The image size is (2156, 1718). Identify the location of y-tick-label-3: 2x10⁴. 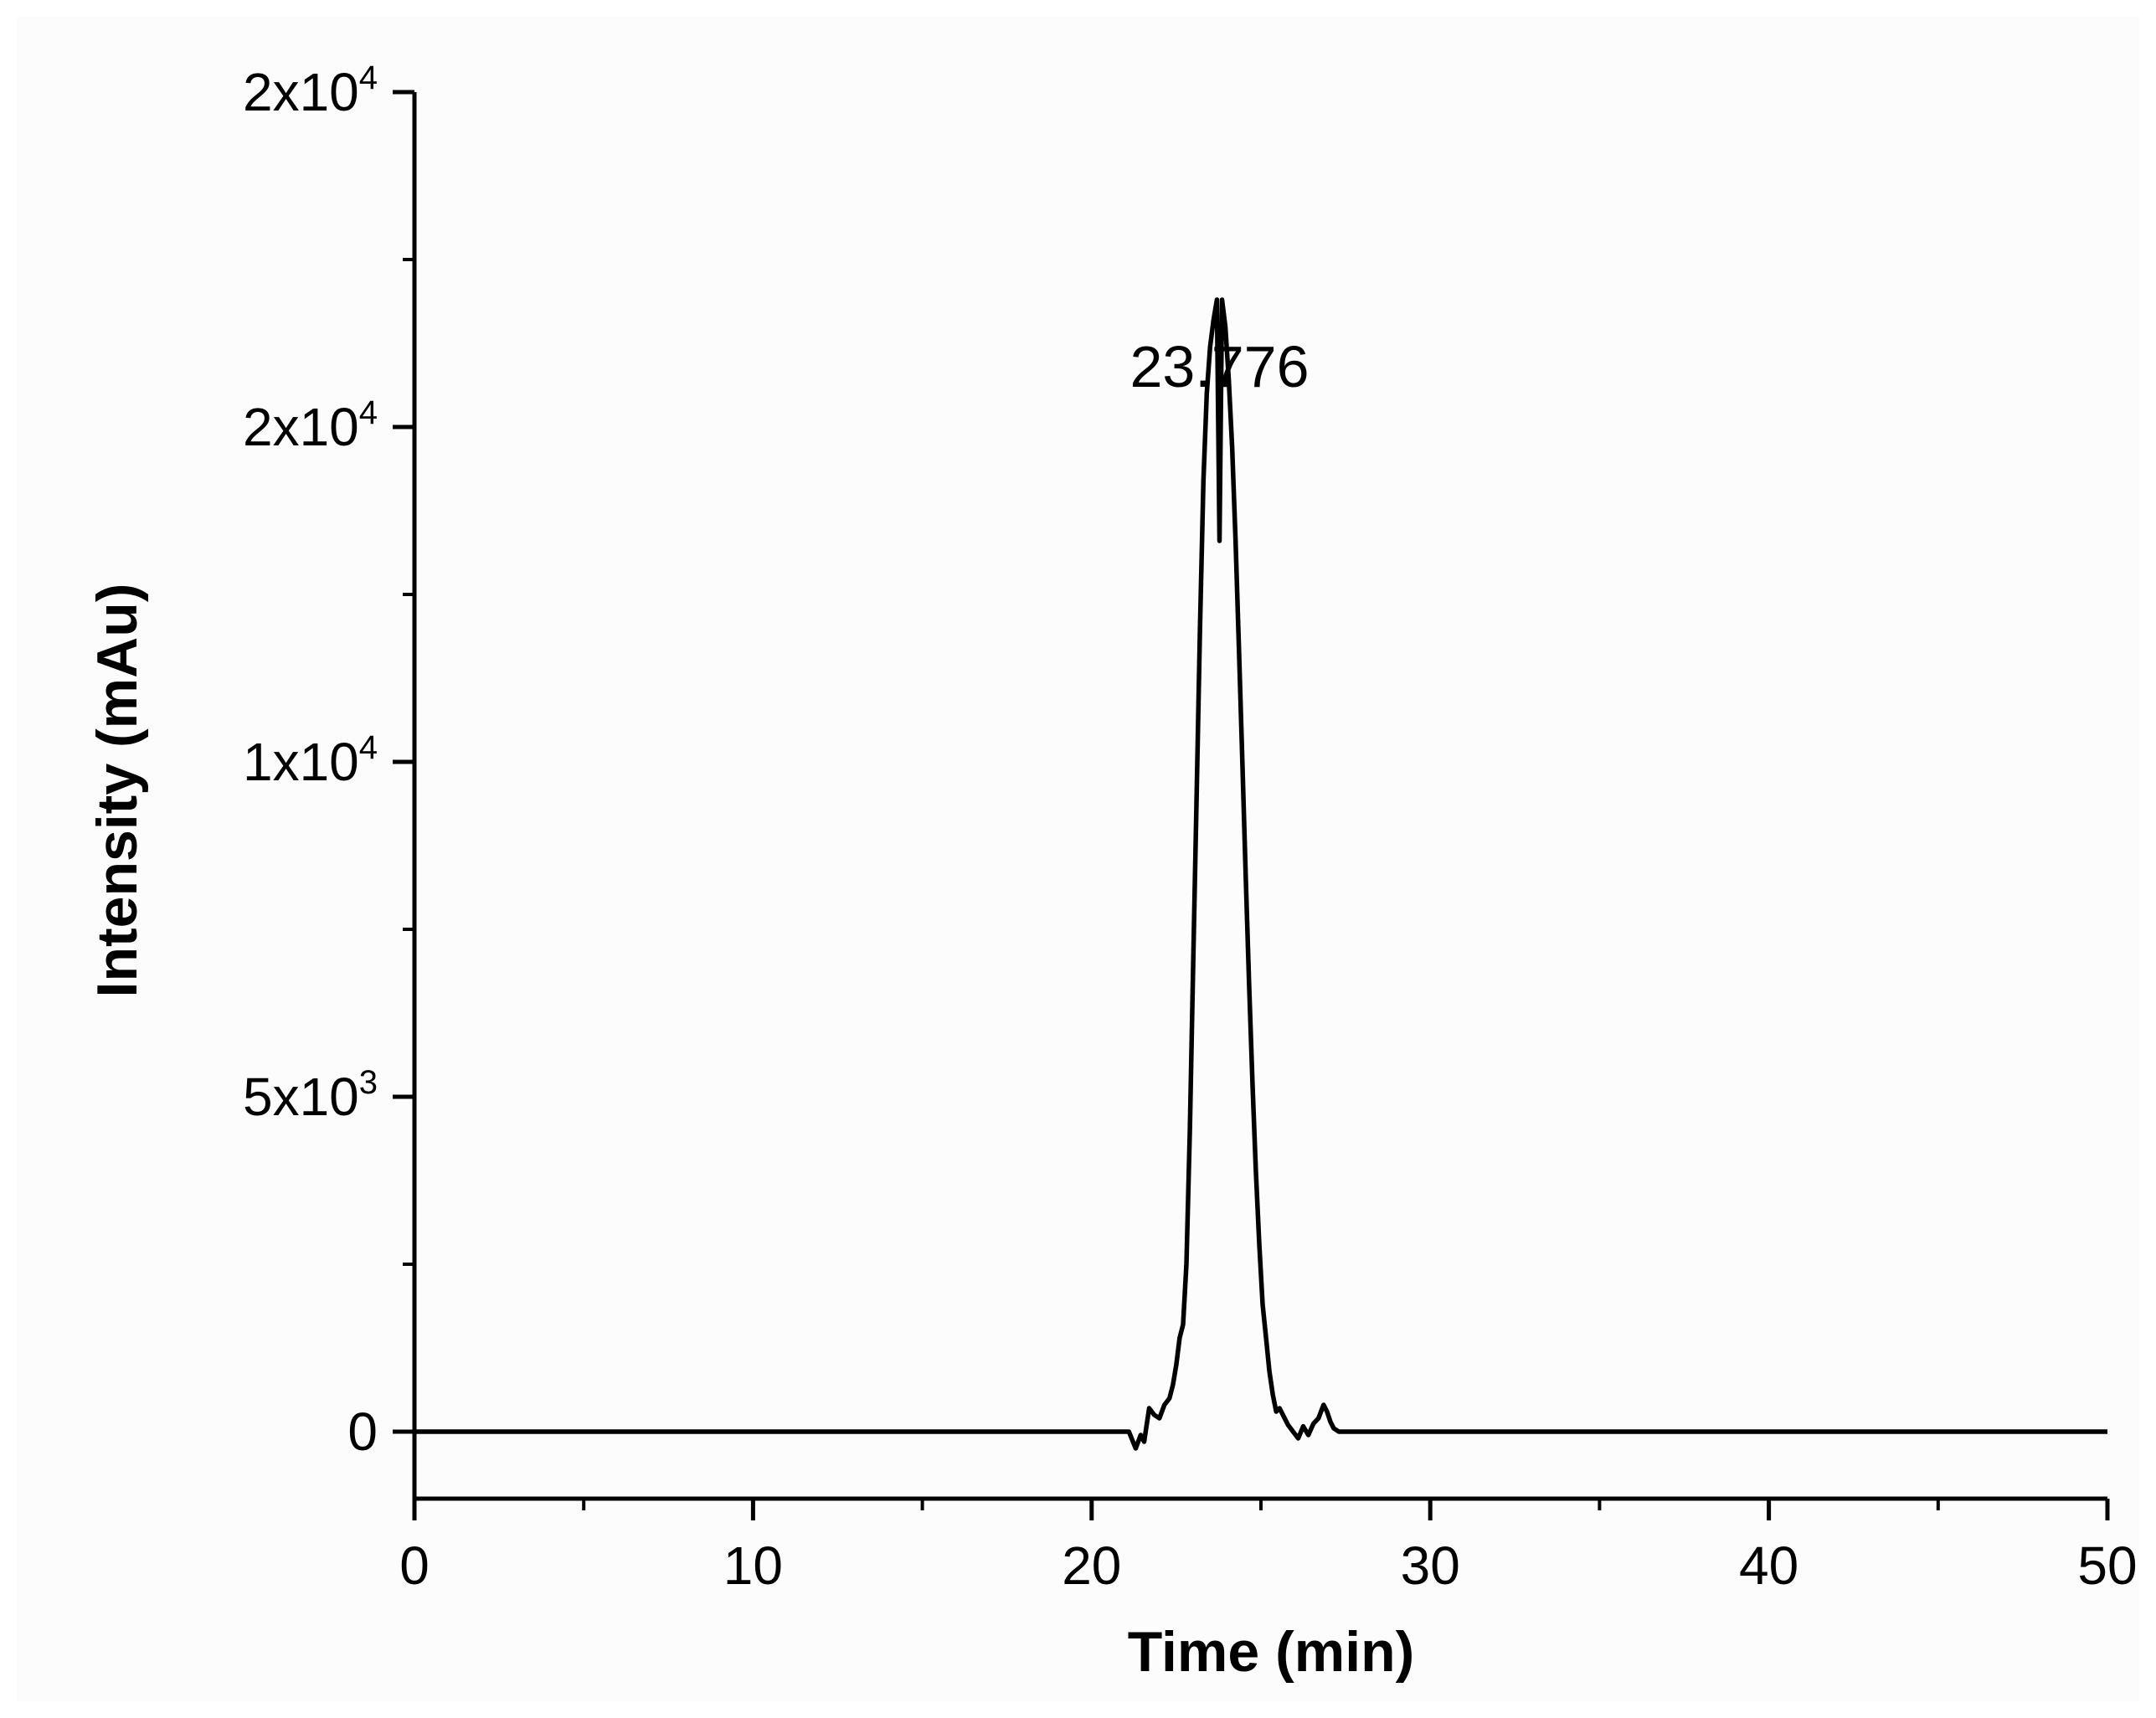
(310, 425).